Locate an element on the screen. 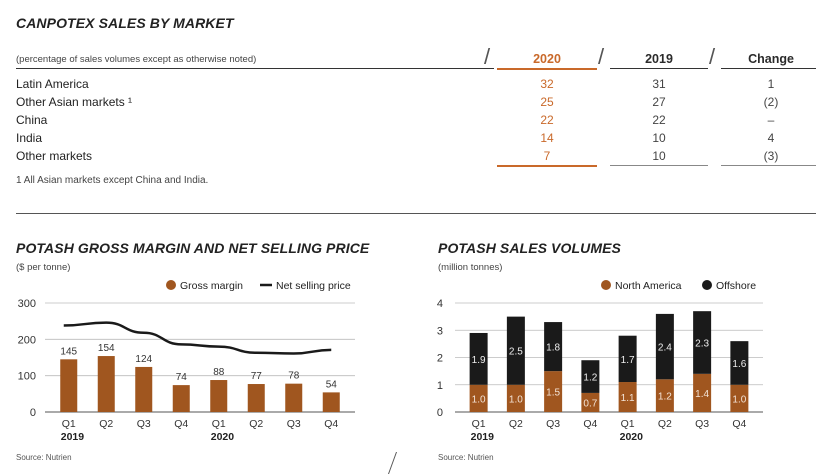 The width and height of the screenshot is (823, 474). bar-data-label: 1.2 is located at coordinates (665, 397).